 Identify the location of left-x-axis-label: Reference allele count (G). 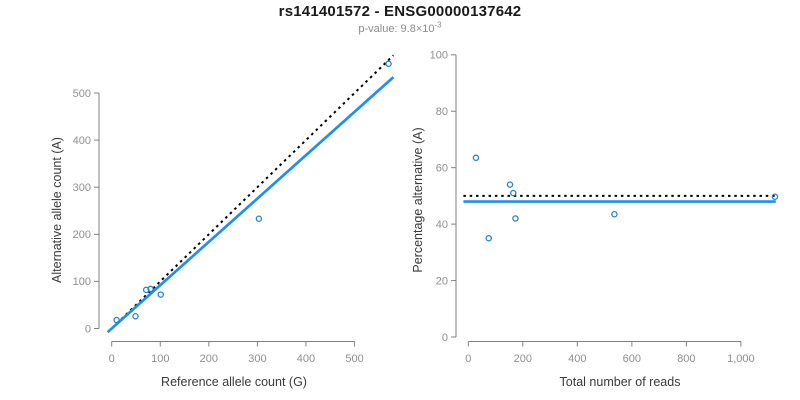
(234, 382).